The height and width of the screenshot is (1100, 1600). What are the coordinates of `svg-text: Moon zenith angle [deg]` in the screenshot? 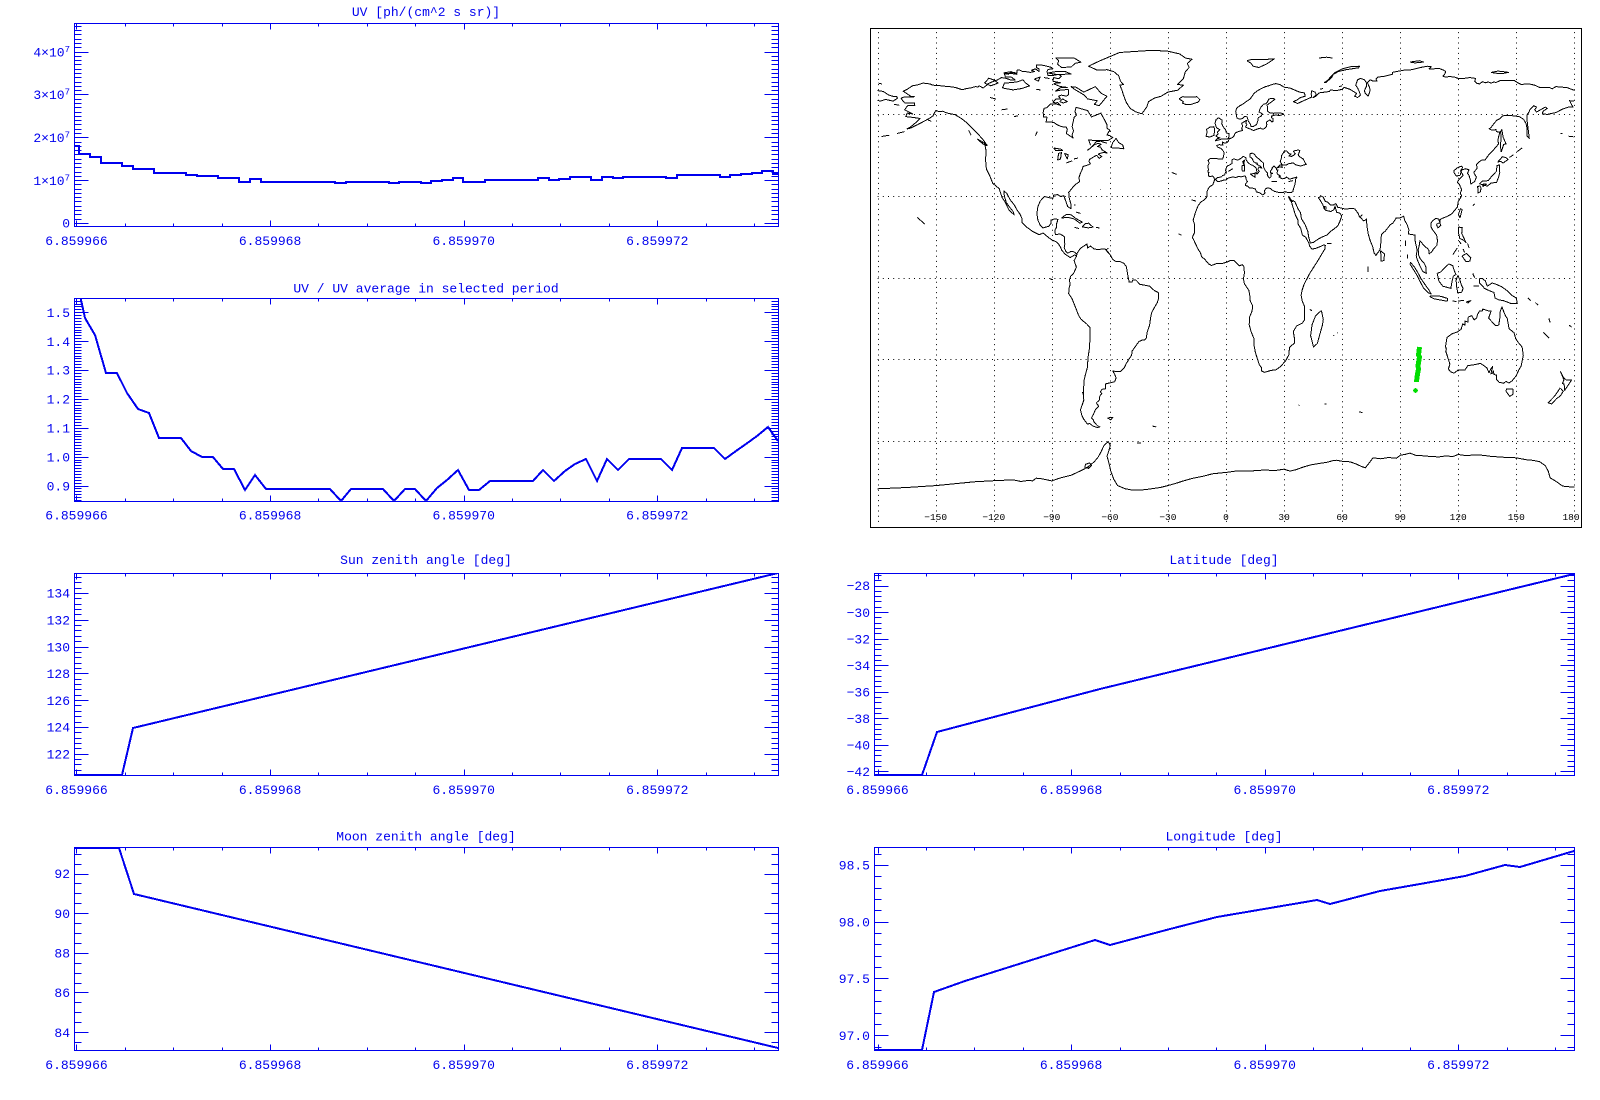 It's located at (425, 837).